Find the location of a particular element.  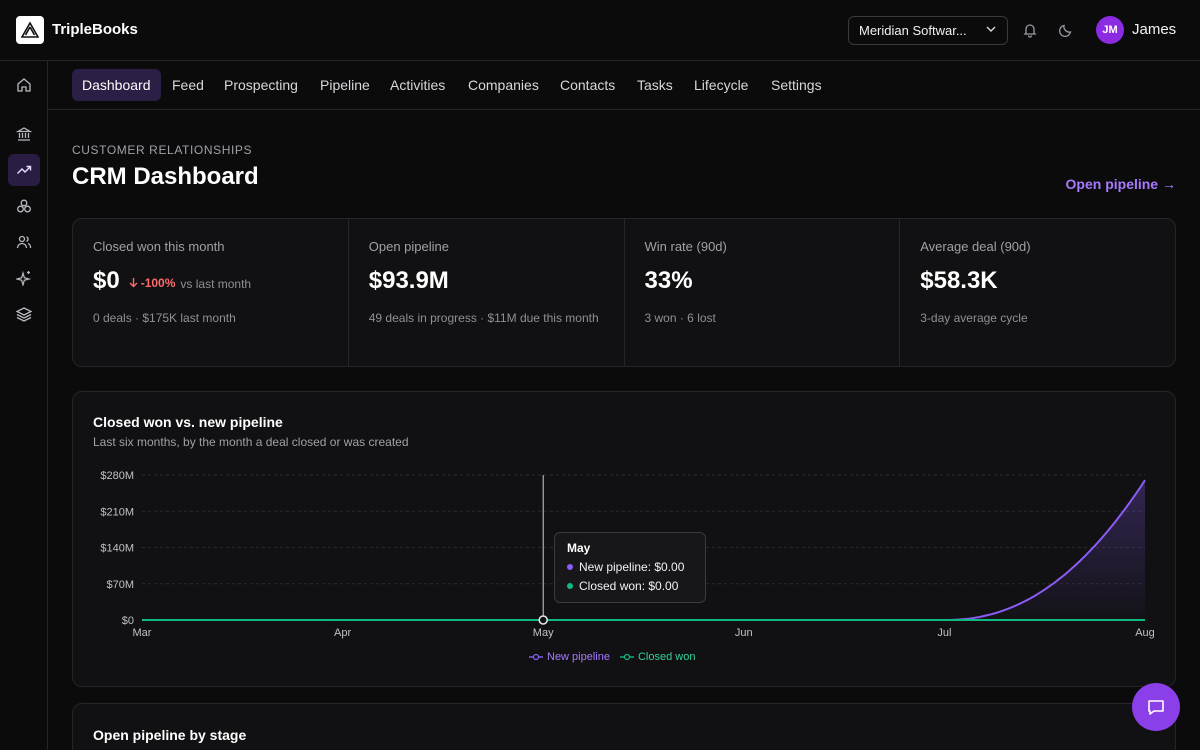

sidebar-item-sparkles is located at coordinates (24, 278).